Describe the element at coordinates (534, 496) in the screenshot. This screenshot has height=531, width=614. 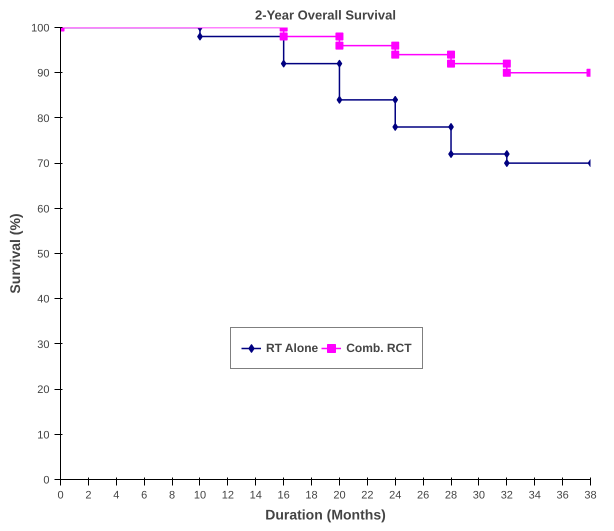
I see `x-tick-label: 34` at that location.